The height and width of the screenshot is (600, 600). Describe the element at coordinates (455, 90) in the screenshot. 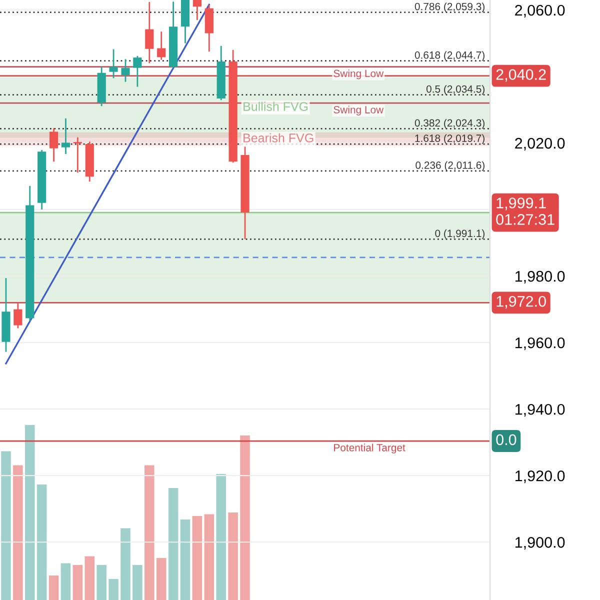

I see `ref-line-label: 0.5 (2,034.5)` at that location.